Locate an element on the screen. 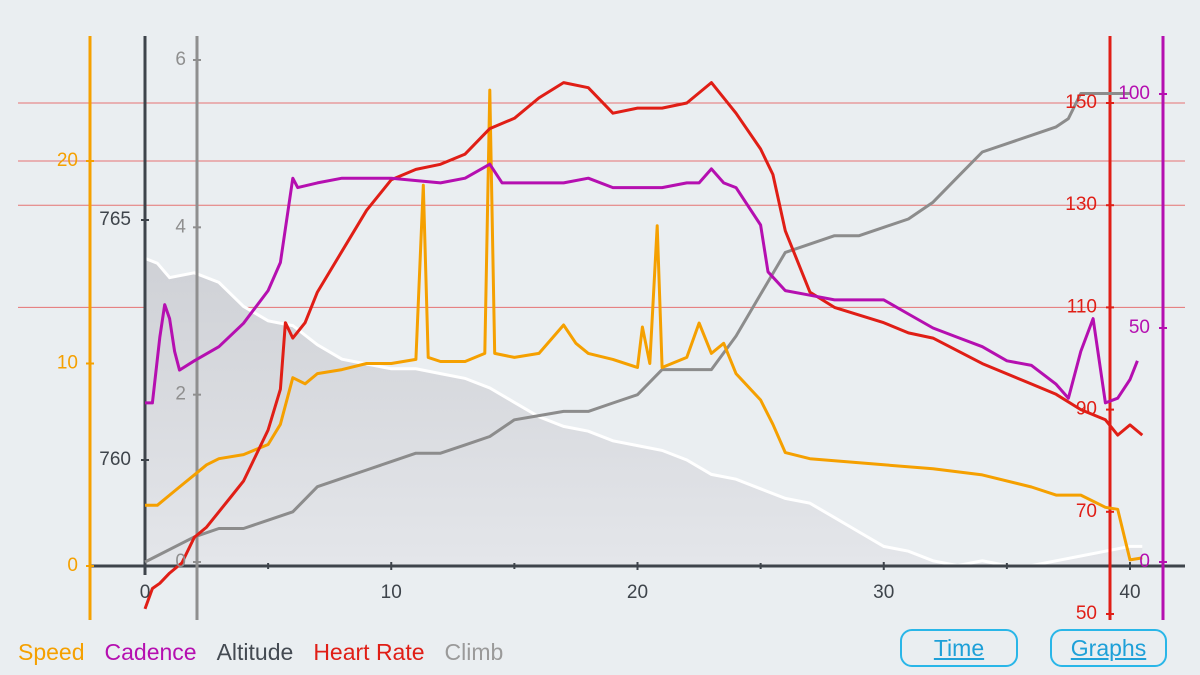  x-tick-label-40: 40 is located at coordinates (1129, 592).